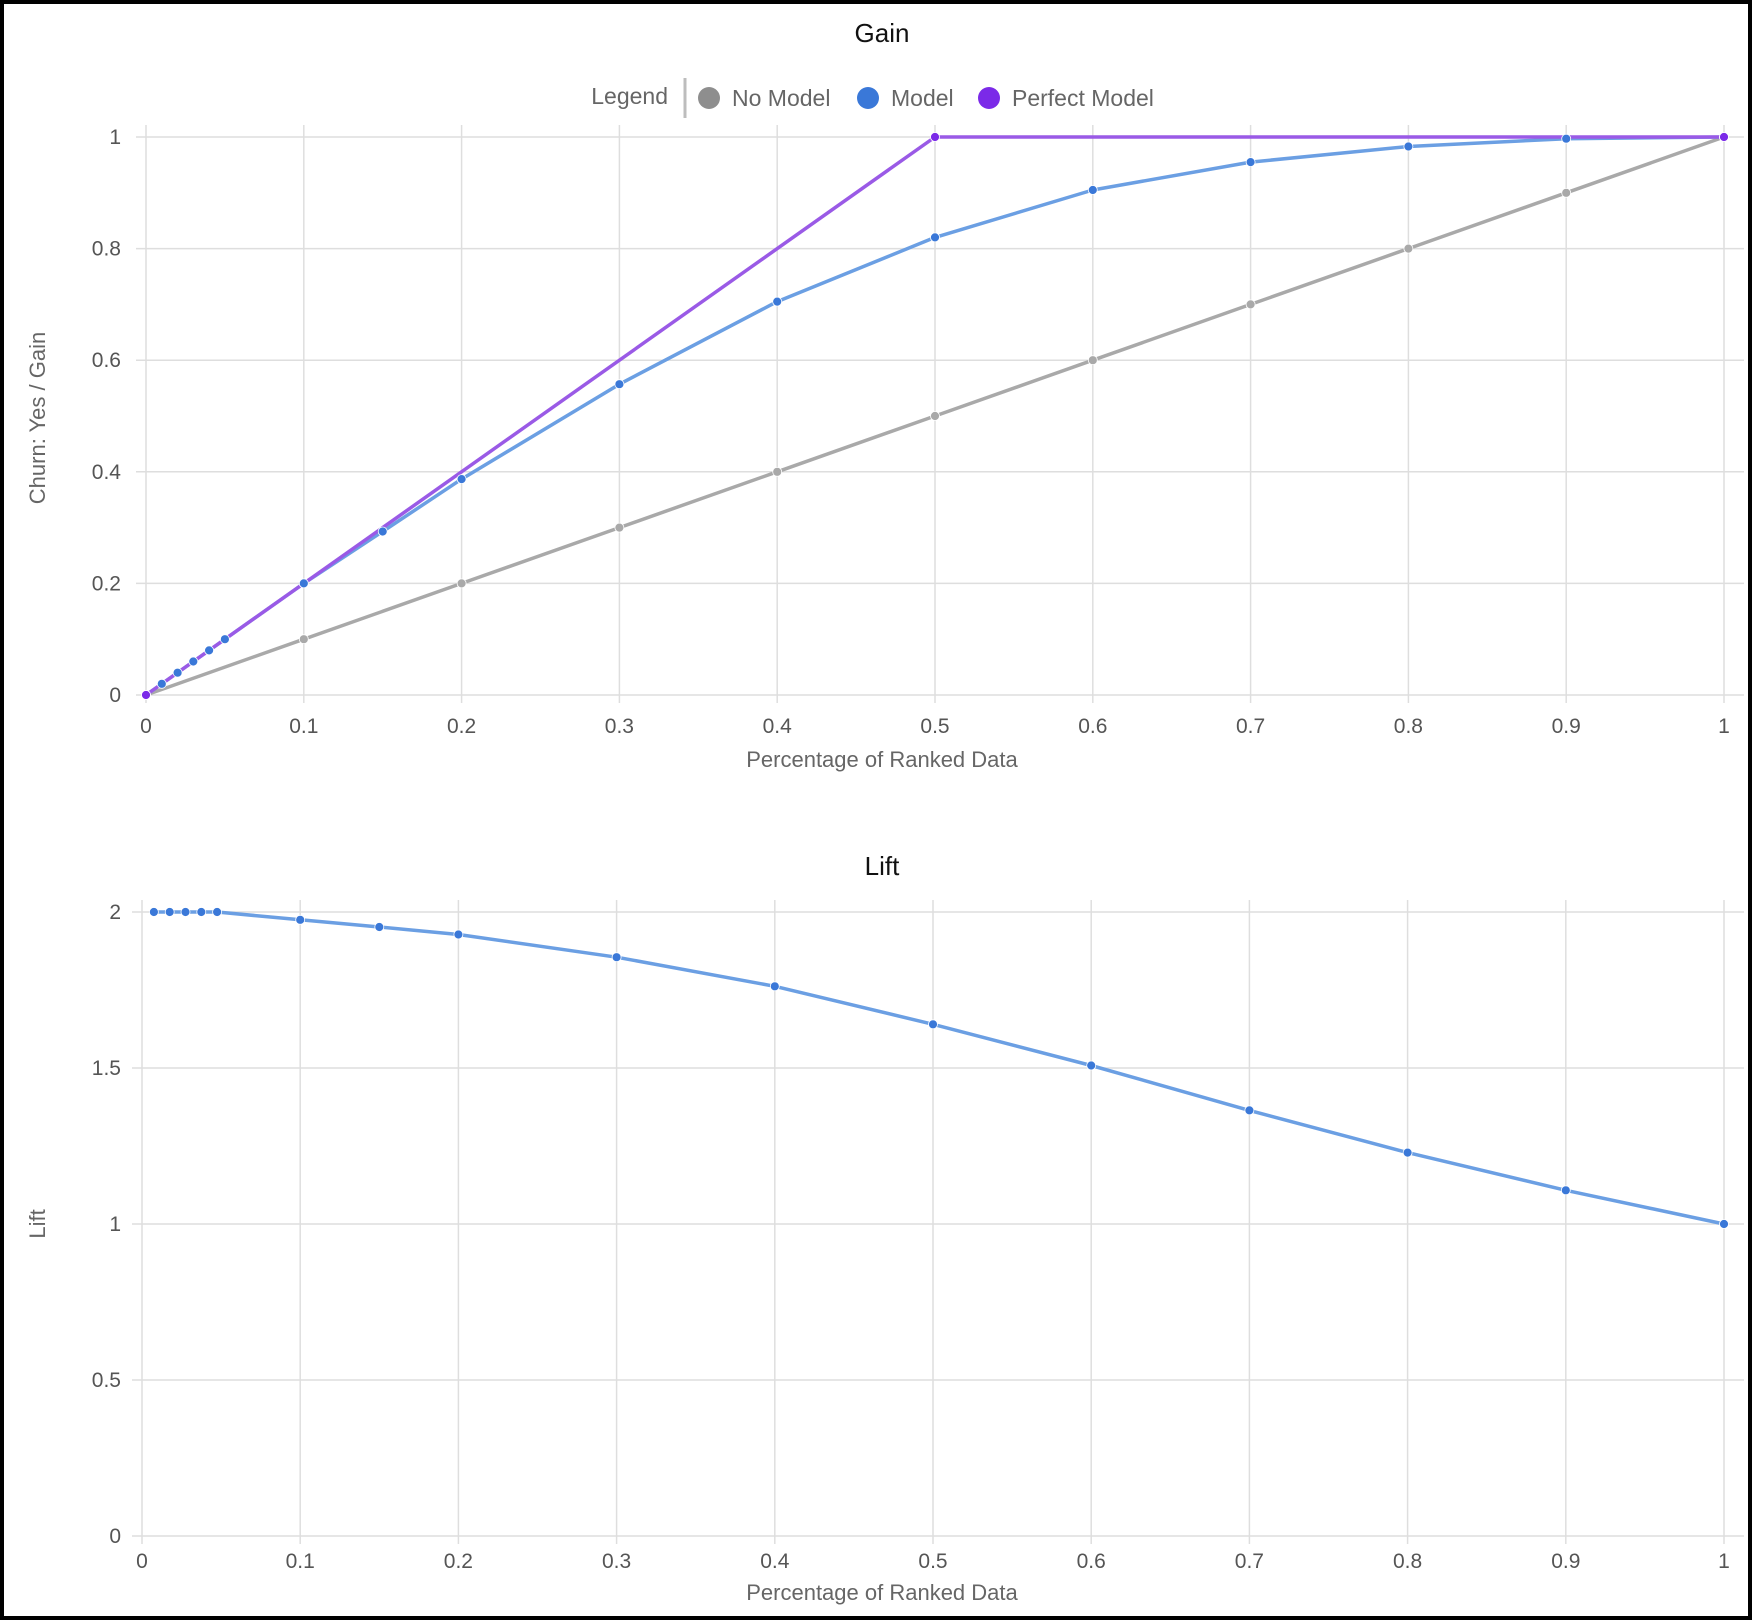 The height and width of the screenshot is (1620, 1752). I want to click on gain-chart-title: Gain, so click(882, 33).